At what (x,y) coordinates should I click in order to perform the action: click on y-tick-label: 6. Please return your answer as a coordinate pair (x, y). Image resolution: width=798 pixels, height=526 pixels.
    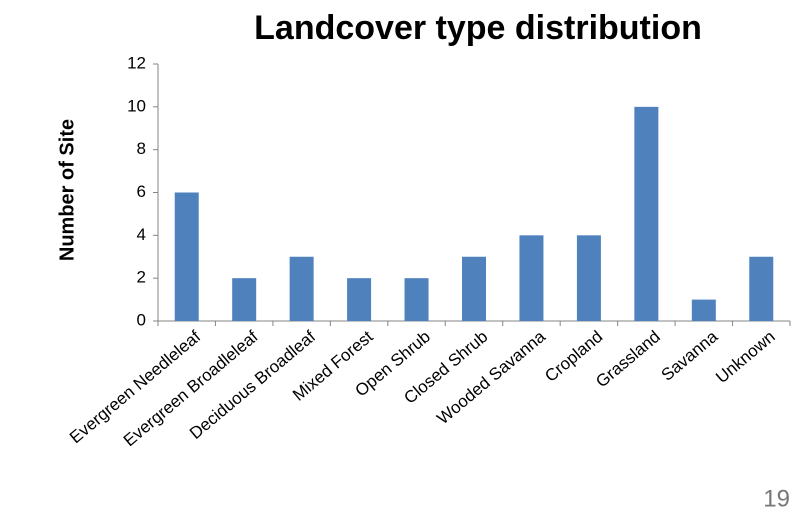
    Looking at the image, I should click on (141, 191).